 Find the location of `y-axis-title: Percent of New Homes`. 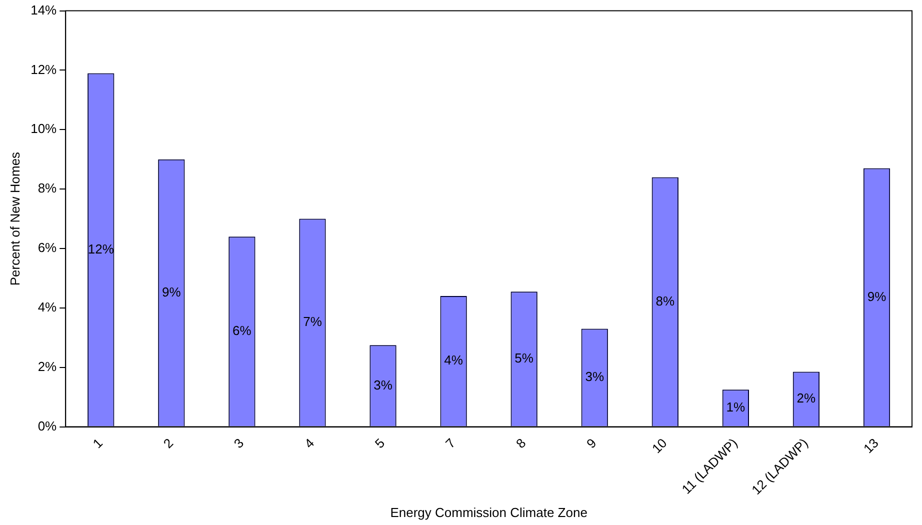

y-axis-title: Percent of New Homes is located at coordinates (14, 218).